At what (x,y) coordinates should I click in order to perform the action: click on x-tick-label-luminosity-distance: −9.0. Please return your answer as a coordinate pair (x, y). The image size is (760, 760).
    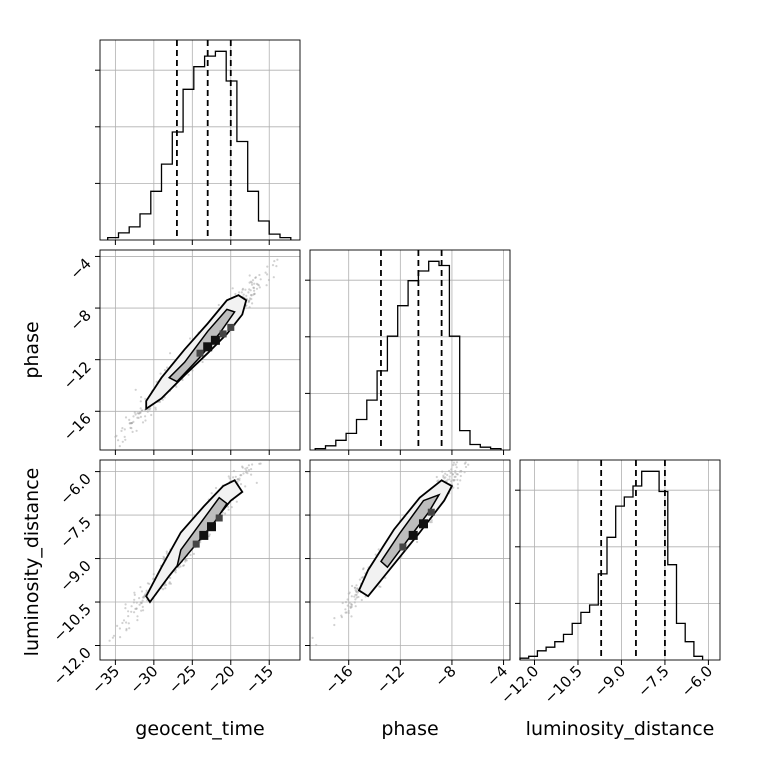
    Looking at the image, I should click on (610, 681).